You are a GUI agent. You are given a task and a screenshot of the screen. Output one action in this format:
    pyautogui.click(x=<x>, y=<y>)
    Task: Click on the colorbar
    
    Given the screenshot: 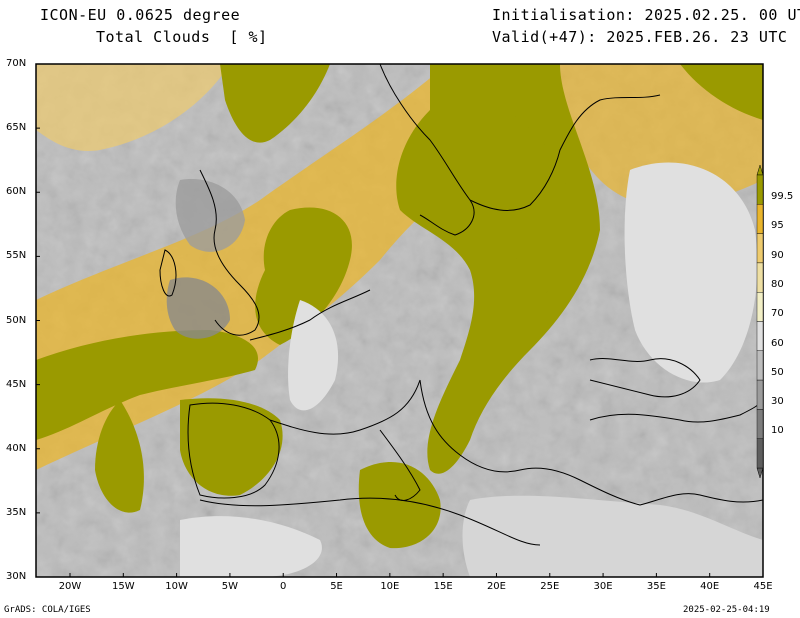 What is the action you would take?
    pyautogui.click(x=760, y=321)
    